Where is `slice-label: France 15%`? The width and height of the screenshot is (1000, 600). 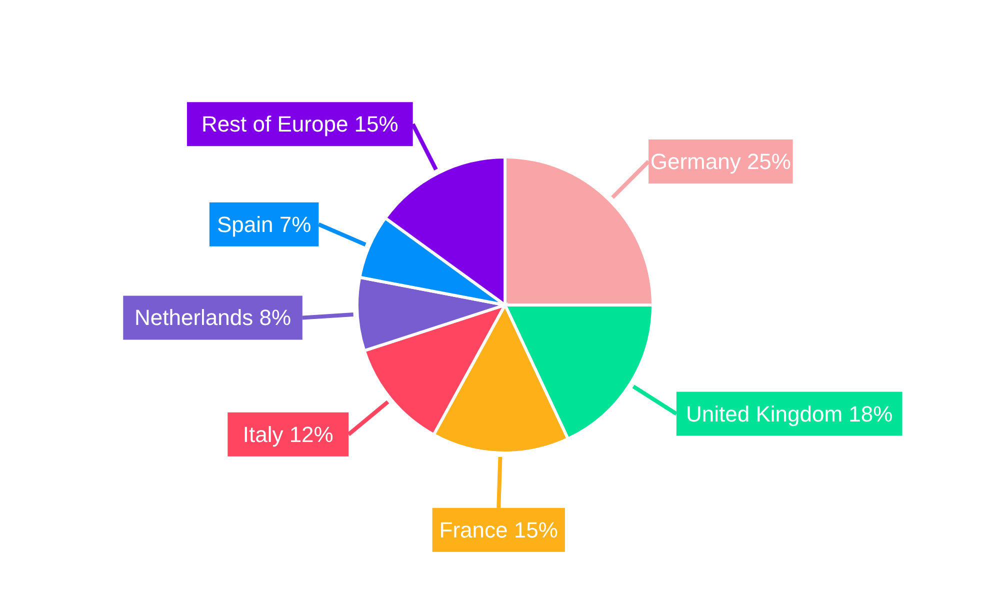 slice-label: France 15% is located at coordinates (498, 529).